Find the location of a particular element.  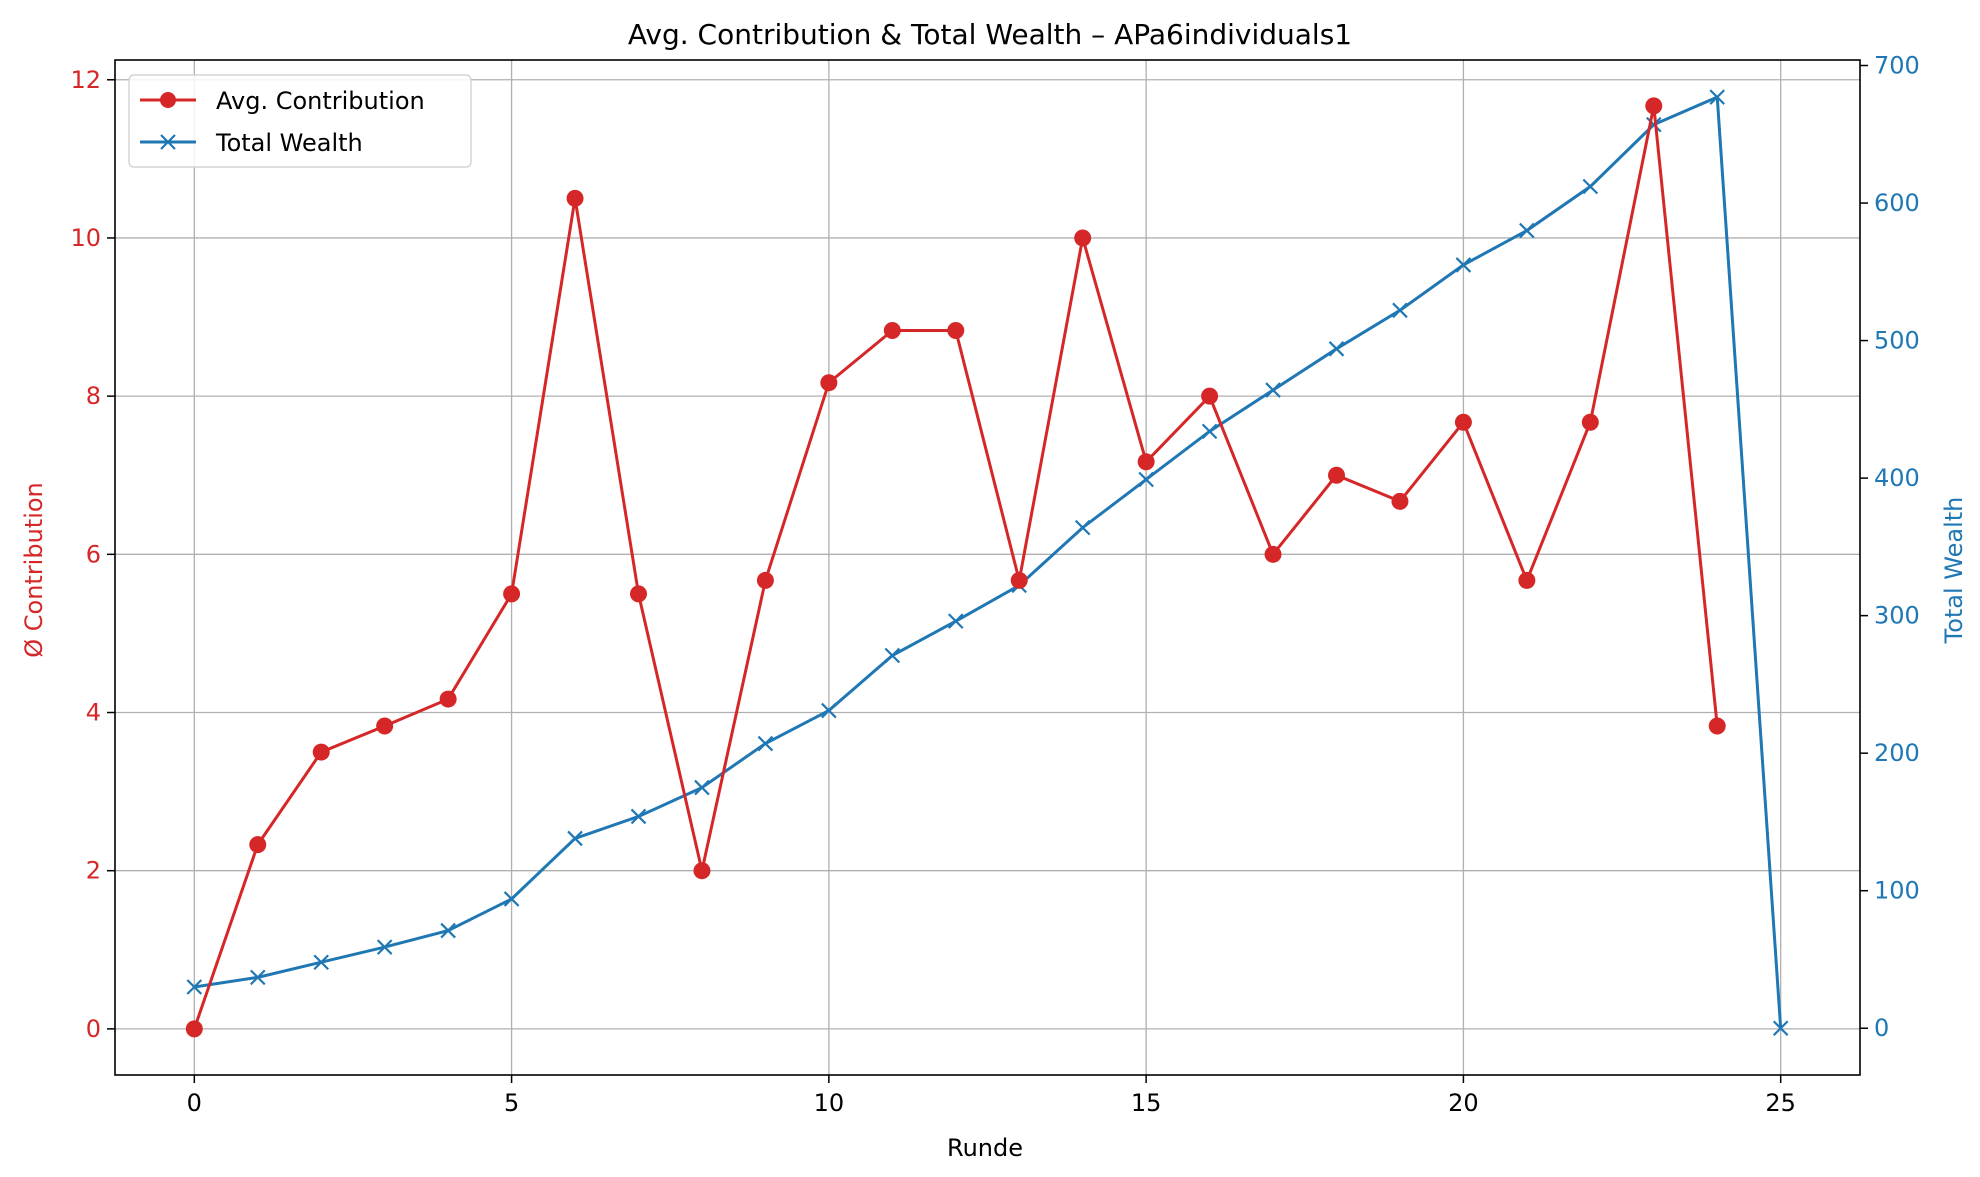

left-y-tick-label: 6 is located at coordinates (93, 554).